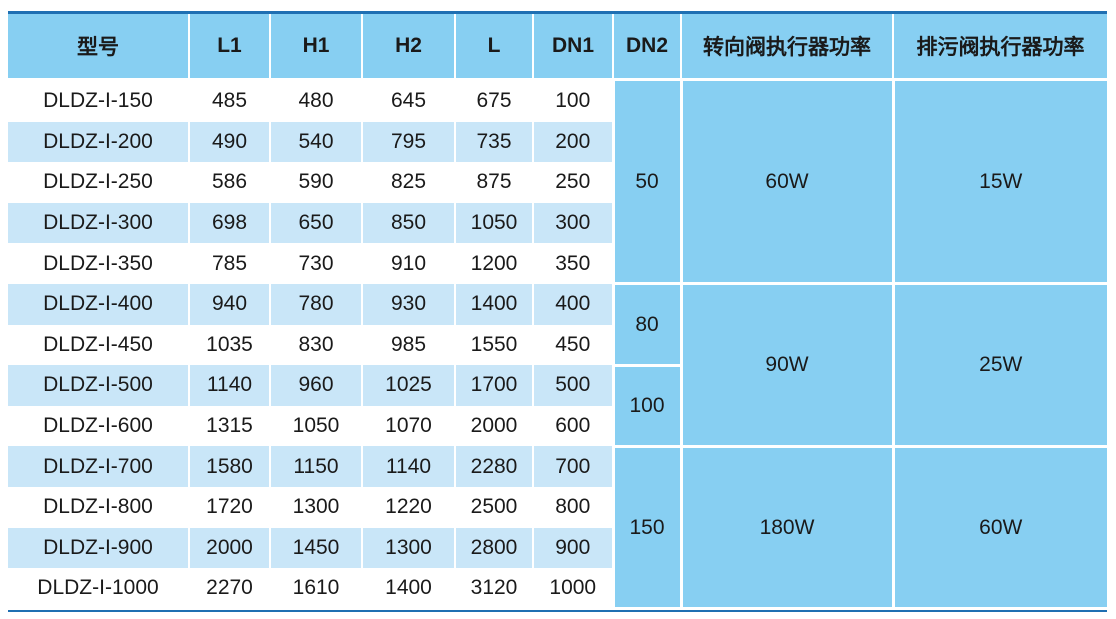  Describe the element at coordinates (229, 507) in the screenshot. I see `cell-l1: 1720` at that location.